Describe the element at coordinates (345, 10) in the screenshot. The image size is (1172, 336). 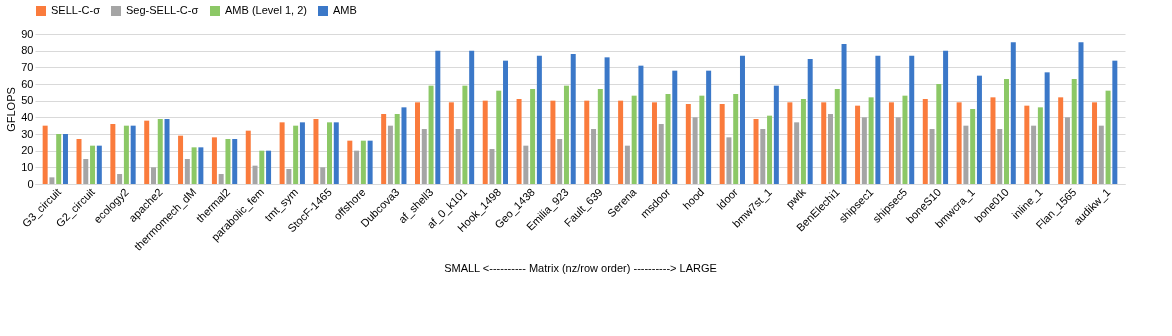
I see `legend-label: AMB` at that location.